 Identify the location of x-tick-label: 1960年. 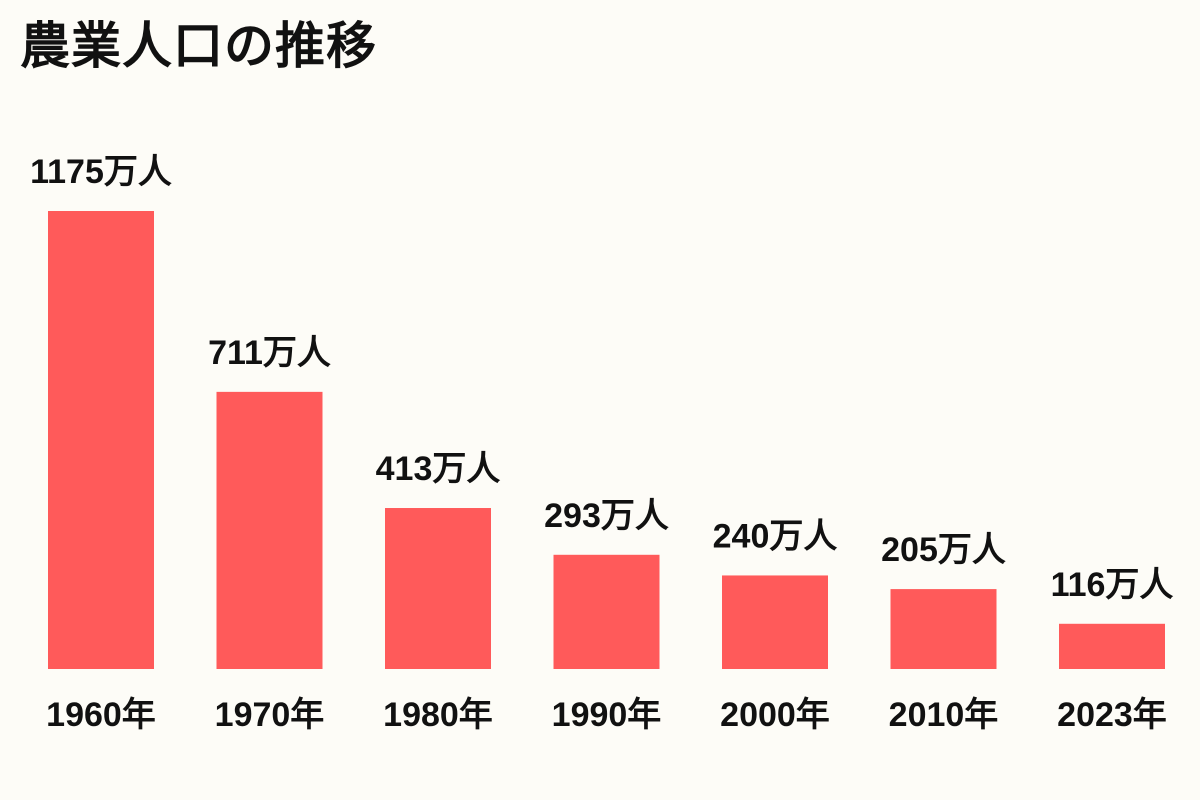
(101, 715).